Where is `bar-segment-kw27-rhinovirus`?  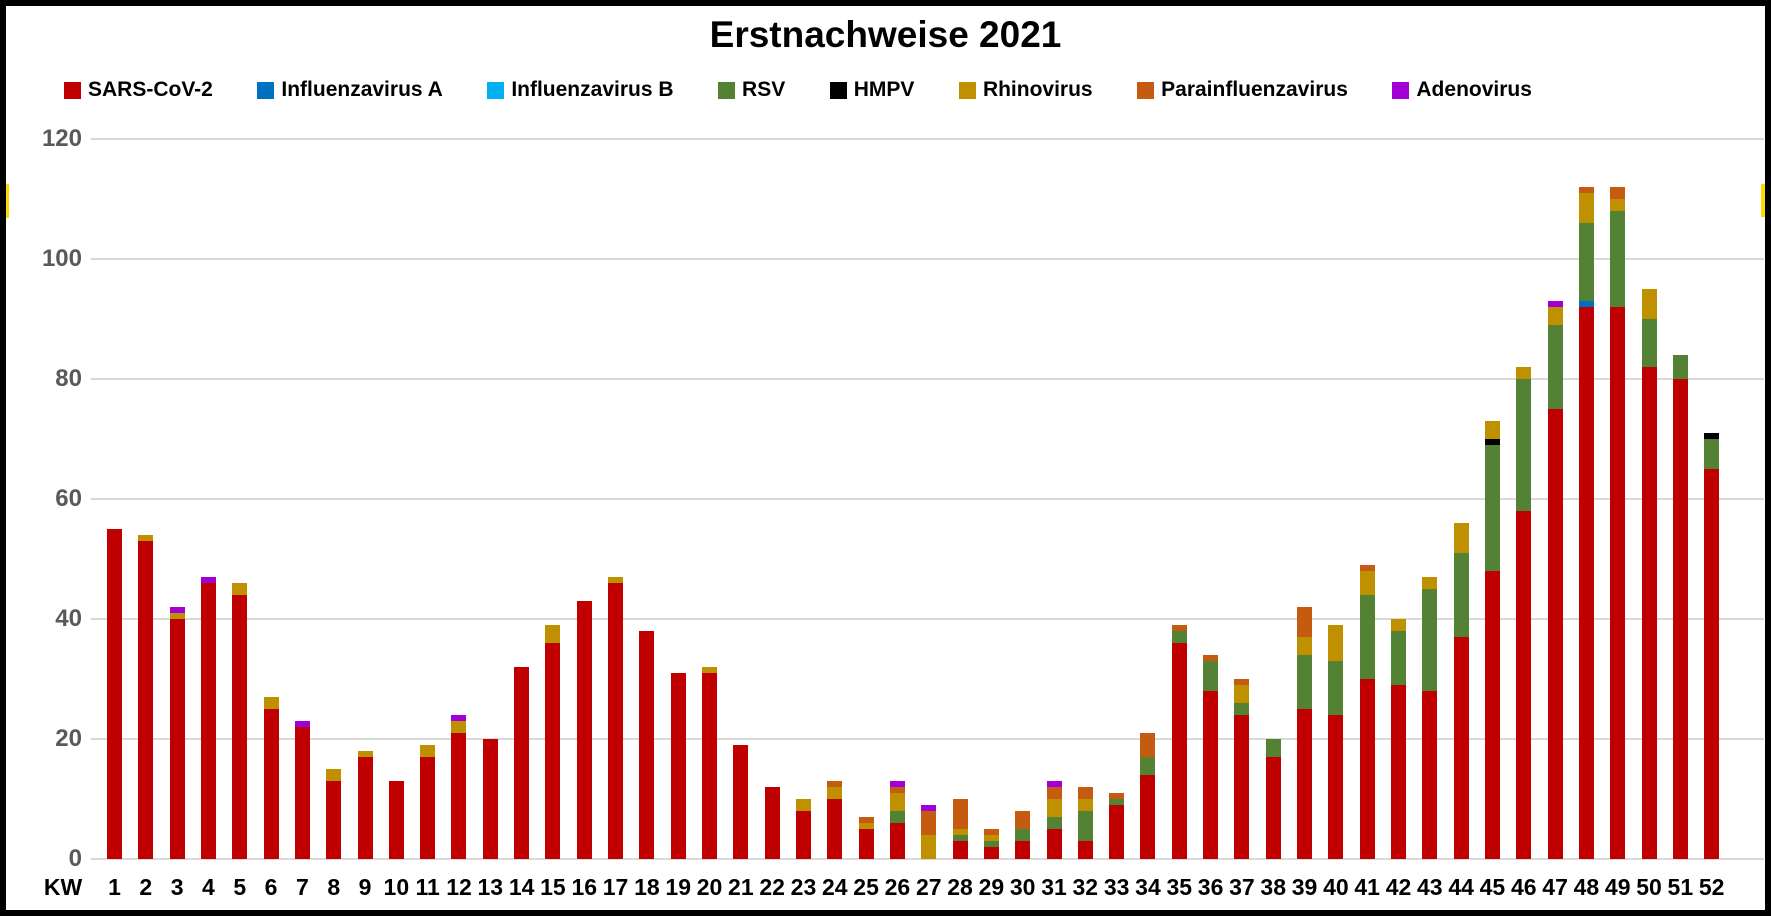
bar-segment-kw27-rhinovirus is located at coordinates (929, 847).